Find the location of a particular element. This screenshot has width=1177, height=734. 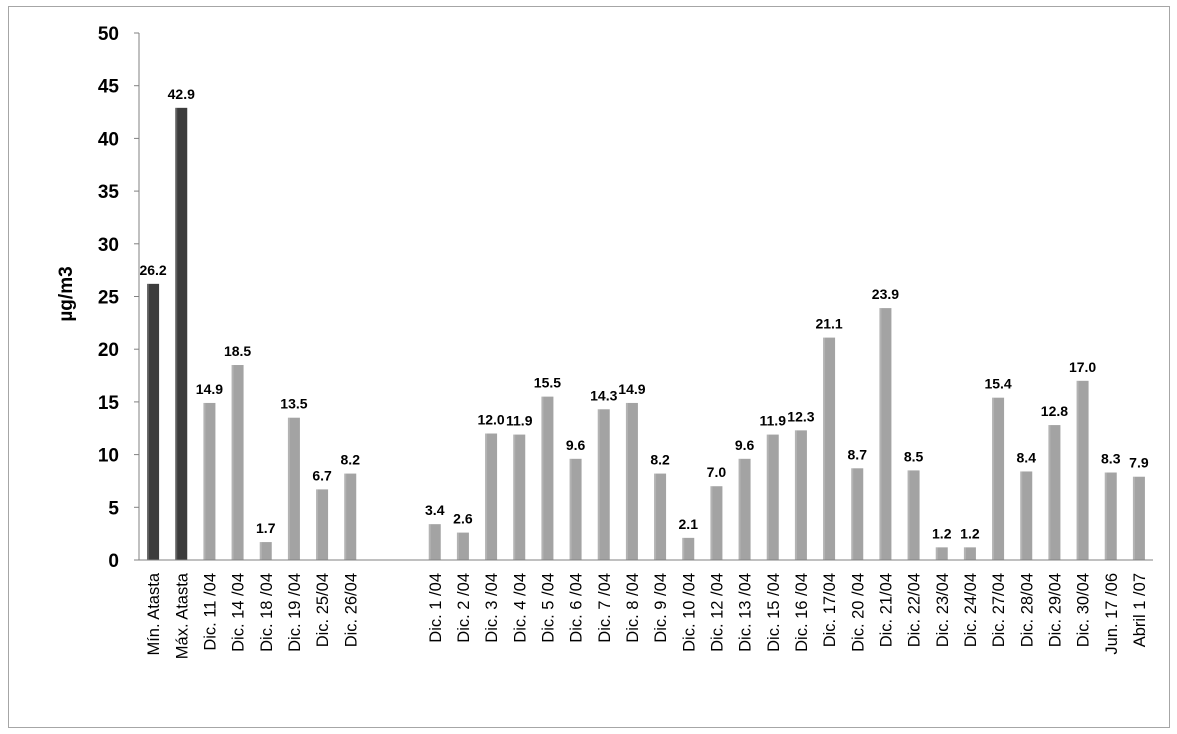

y-axis-title: µg/m3 is located at coordinates (66, 293).